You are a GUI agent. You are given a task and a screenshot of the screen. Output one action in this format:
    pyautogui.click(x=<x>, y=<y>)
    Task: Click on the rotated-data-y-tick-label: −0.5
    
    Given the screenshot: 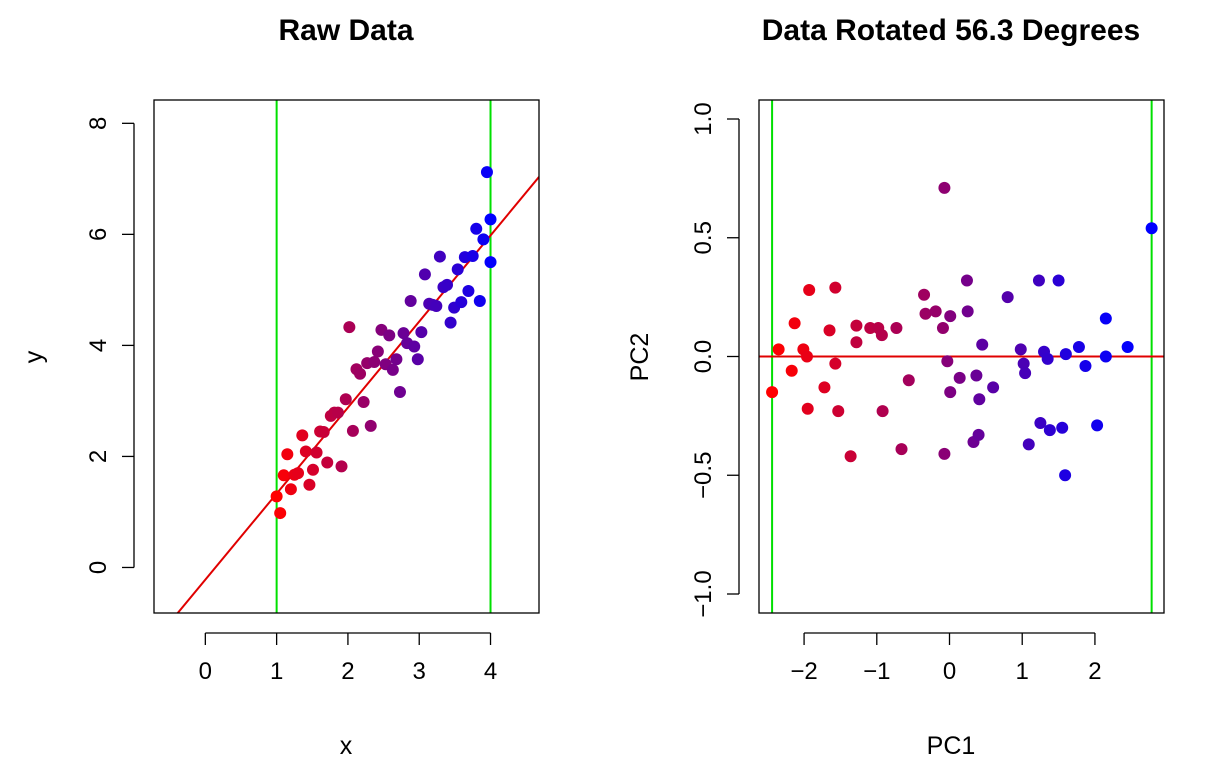 What is the action you would take?
    pyautogui.click(x=703, y=475)
    